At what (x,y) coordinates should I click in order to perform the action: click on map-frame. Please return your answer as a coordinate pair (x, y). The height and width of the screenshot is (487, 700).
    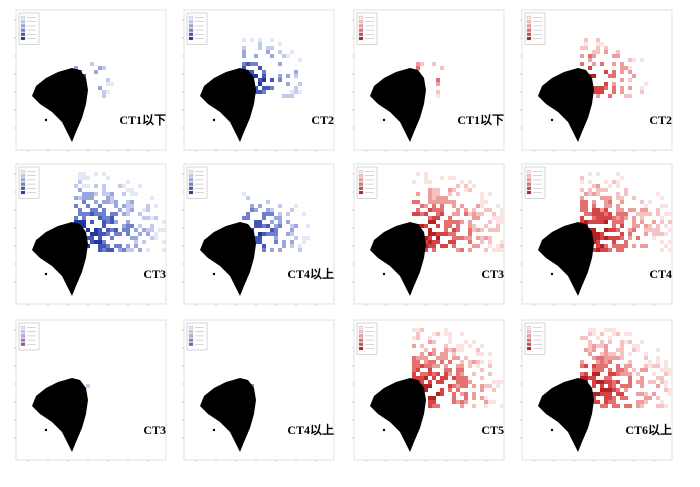
    Looking at the image, I should click on (259, 234).